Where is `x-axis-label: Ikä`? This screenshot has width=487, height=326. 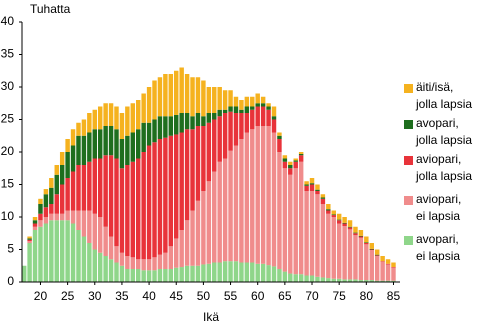 x-axis-label: Ikä is located at coordinates (211, 317).